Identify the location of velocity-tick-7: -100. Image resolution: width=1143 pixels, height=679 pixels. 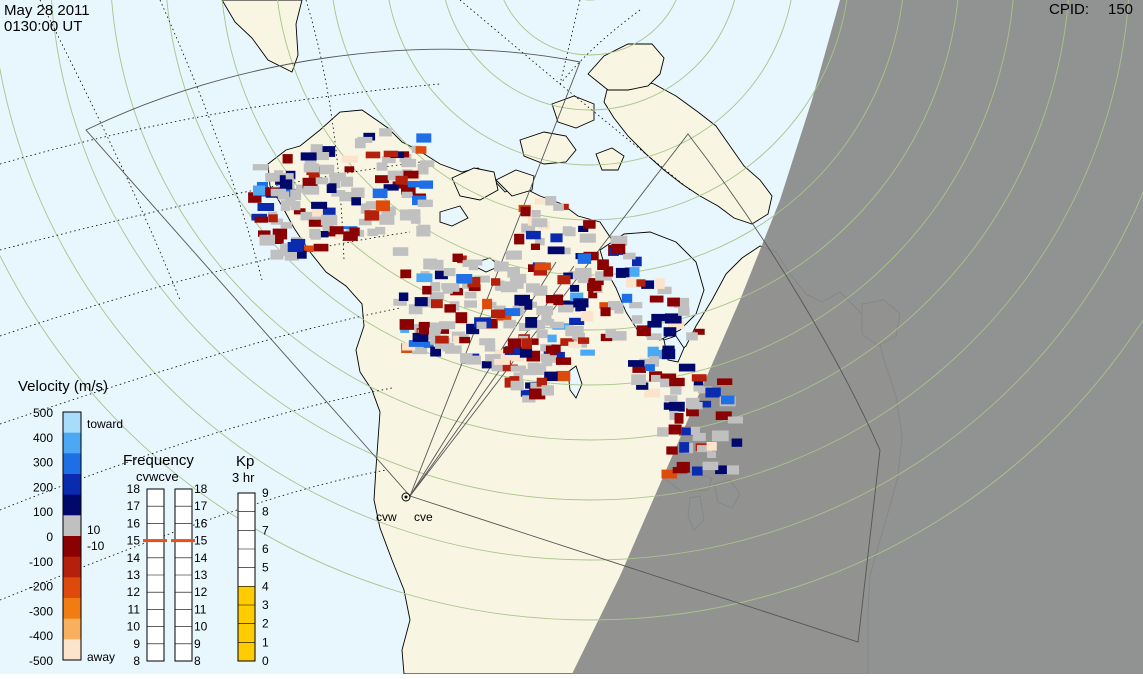
(41, 562).